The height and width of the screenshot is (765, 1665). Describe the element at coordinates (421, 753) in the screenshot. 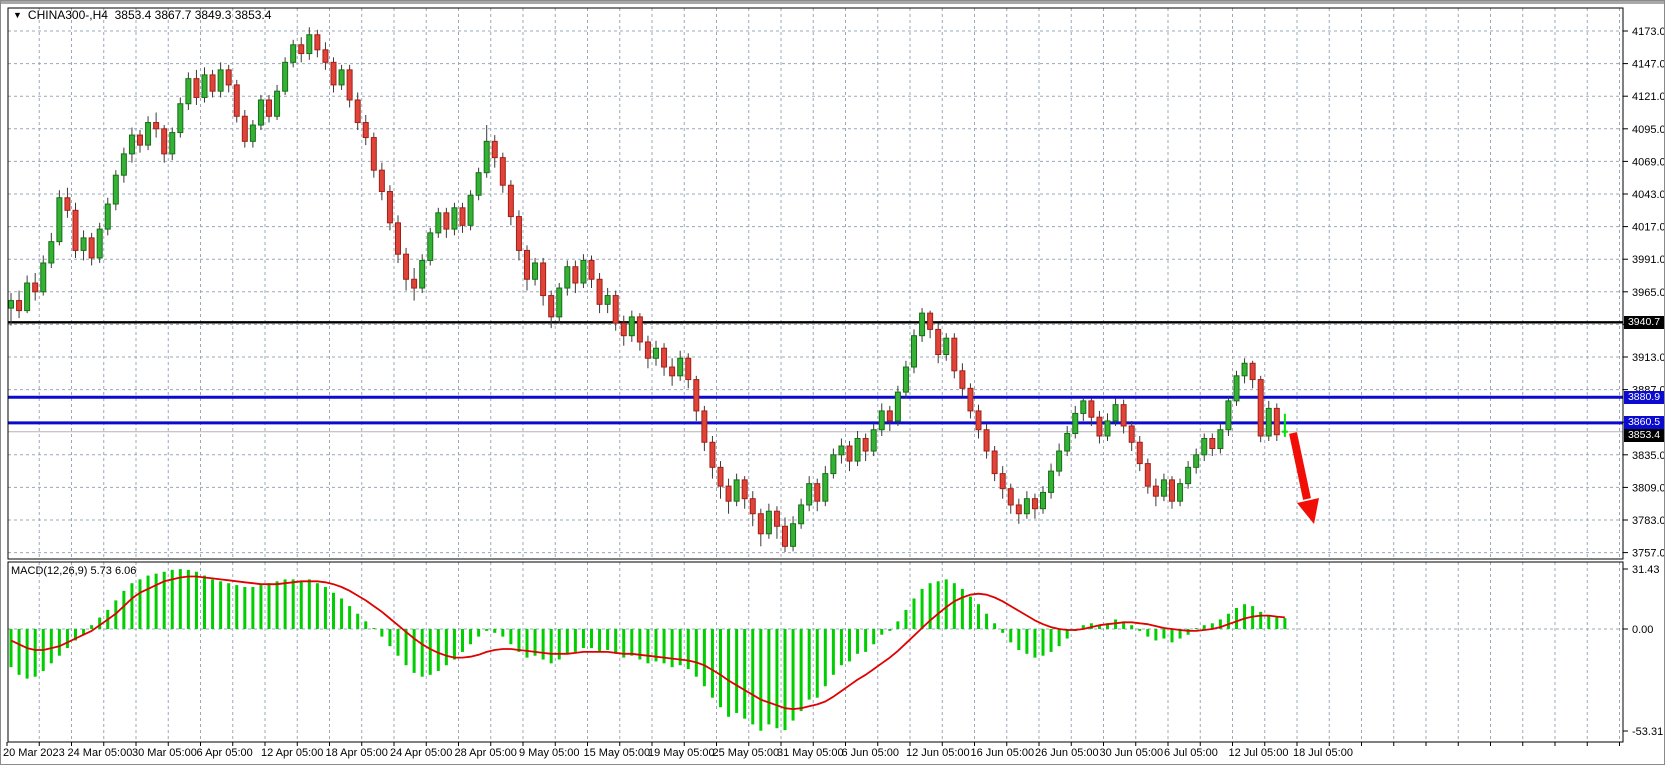

I see `time-tick-label: 24 Apr 05:00` at that location.